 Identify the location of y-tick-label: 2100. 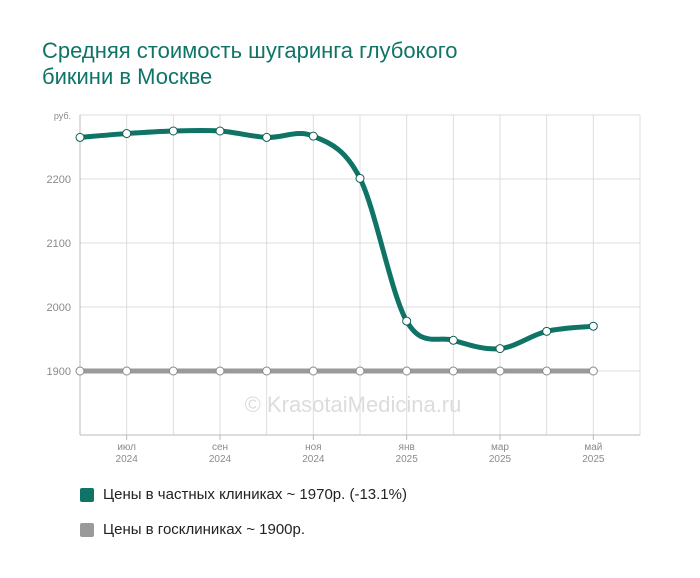
(59, 244).